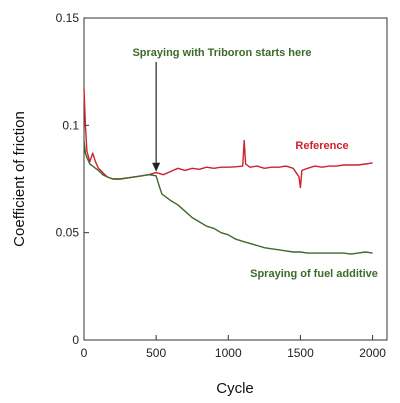 Image resolution: width=400 pixels, height=403 pixels. What do you see at coordinates (70, 125) in the screenshot?
I see `y-tick-label: 0.1` at bounding box center [70, 125].